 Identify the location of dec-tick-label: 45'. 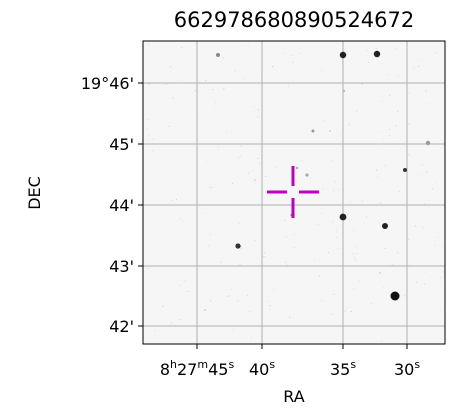
(121, 144).